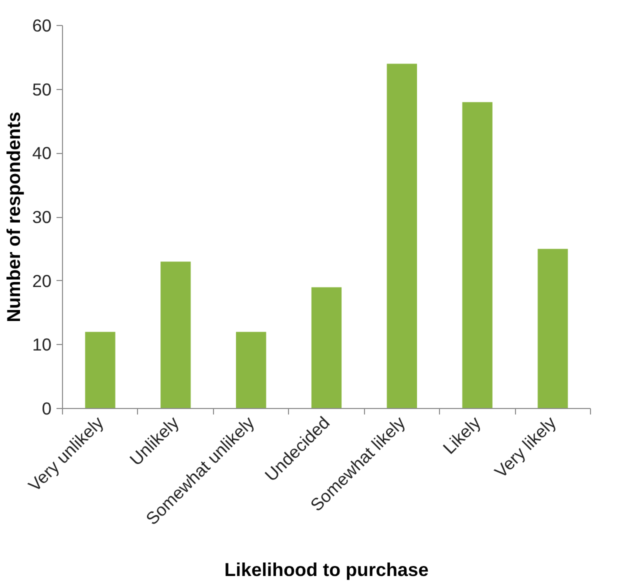 This screenshot has height=588, width=626. I want to click on y-tick-label: 60, so click(42, 26).